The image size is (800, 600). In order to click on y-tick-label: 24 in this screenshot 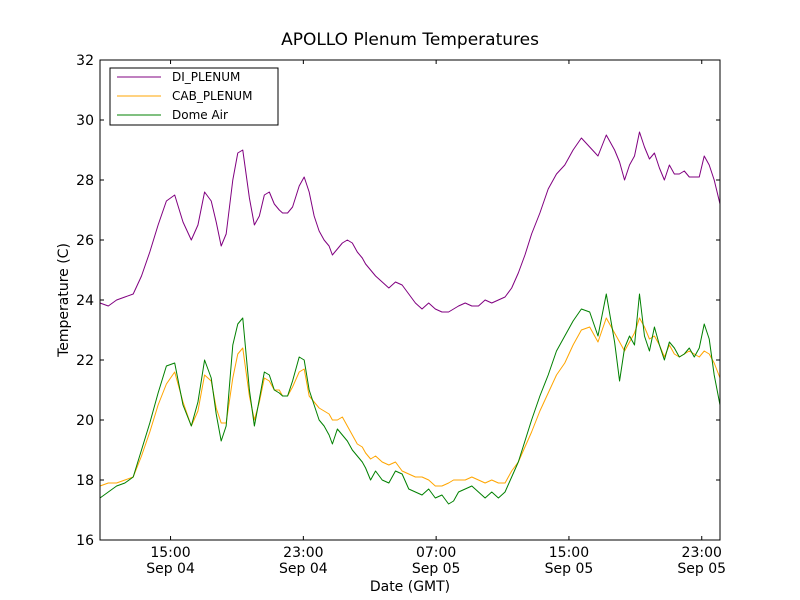, I will do `click(85, 301)`.